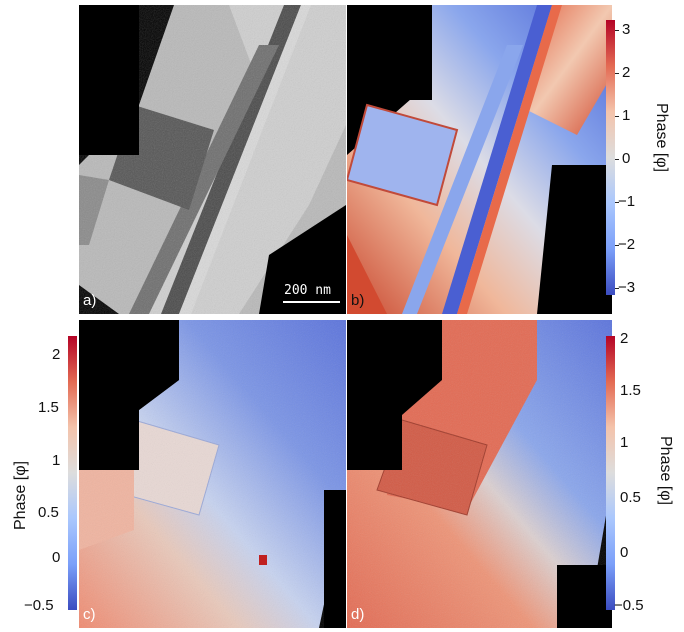  What do you see at coordinates (358, 300) in the screenshot?
I see `panel-b-label: b)` at bounding box center [358, 300].